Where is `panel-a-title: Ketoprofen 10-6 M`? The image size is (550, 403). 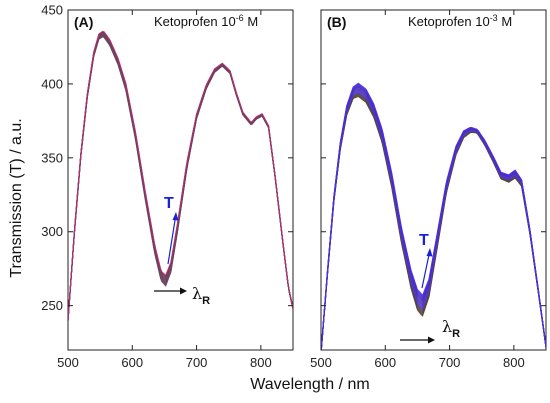
panel-a-title: Ketoprofen 10-6 M is located at coordinates (206, 21).